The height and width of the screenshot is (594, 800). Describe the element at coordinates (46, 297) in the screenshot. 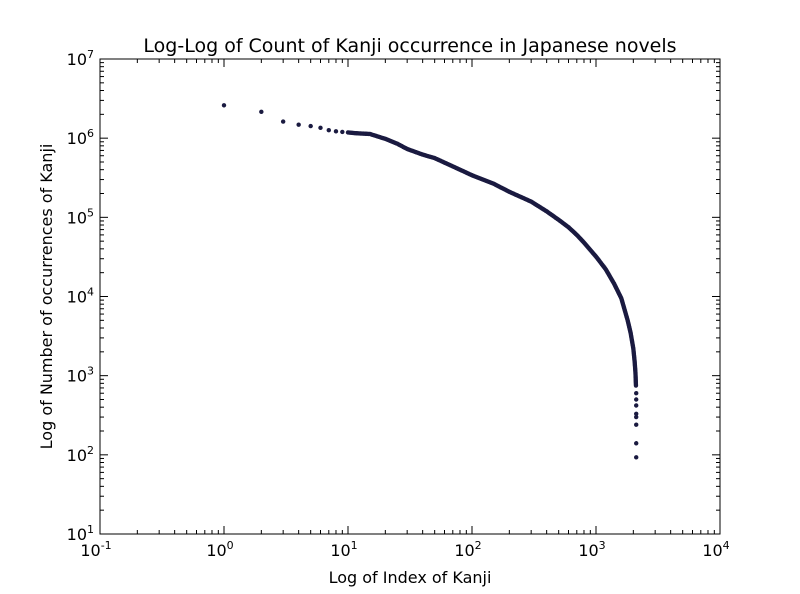

I see `y-axis-label: Log of Number of occurrences of Kanji` at that location.